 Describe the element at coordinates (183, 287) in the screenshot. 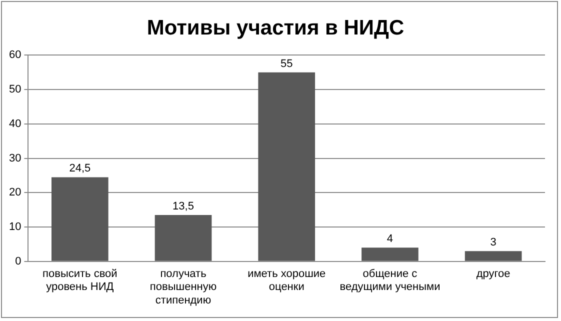

I see `x-tick-label: получать повышенную стипендию` at that location.